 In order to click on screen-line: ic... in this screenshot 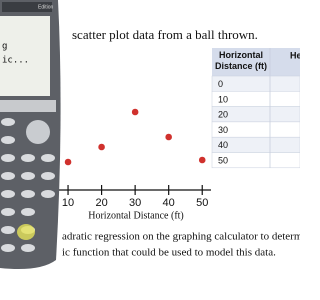, I will do `click(15, 61)`.